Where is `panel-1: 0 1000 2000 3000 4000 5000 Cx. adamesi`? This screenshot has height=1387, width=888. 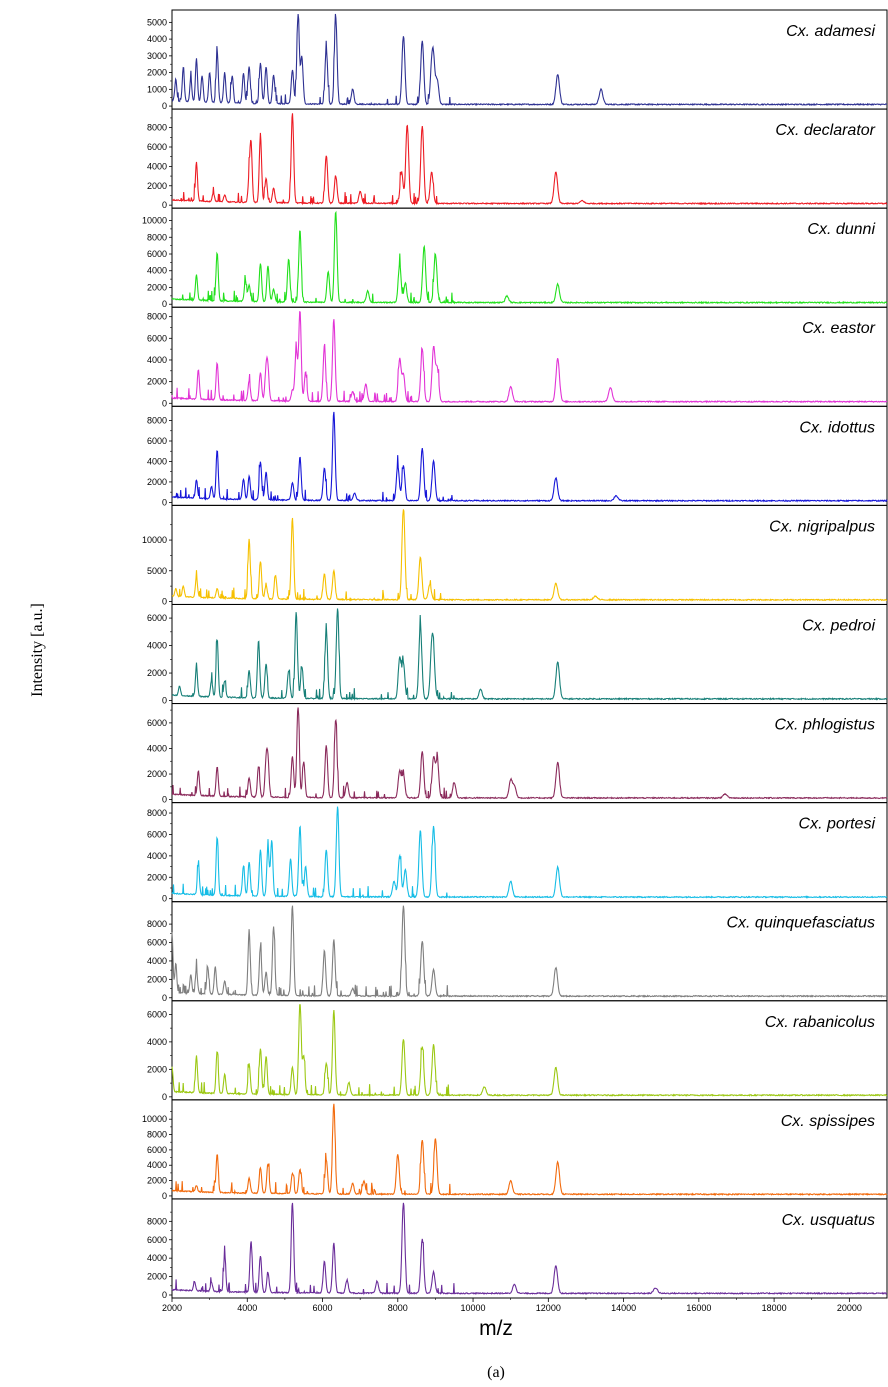
panel-1: 0 1000 2000 3000 4000 5000 Cx. adamesi is located at coordinates (517, 60).